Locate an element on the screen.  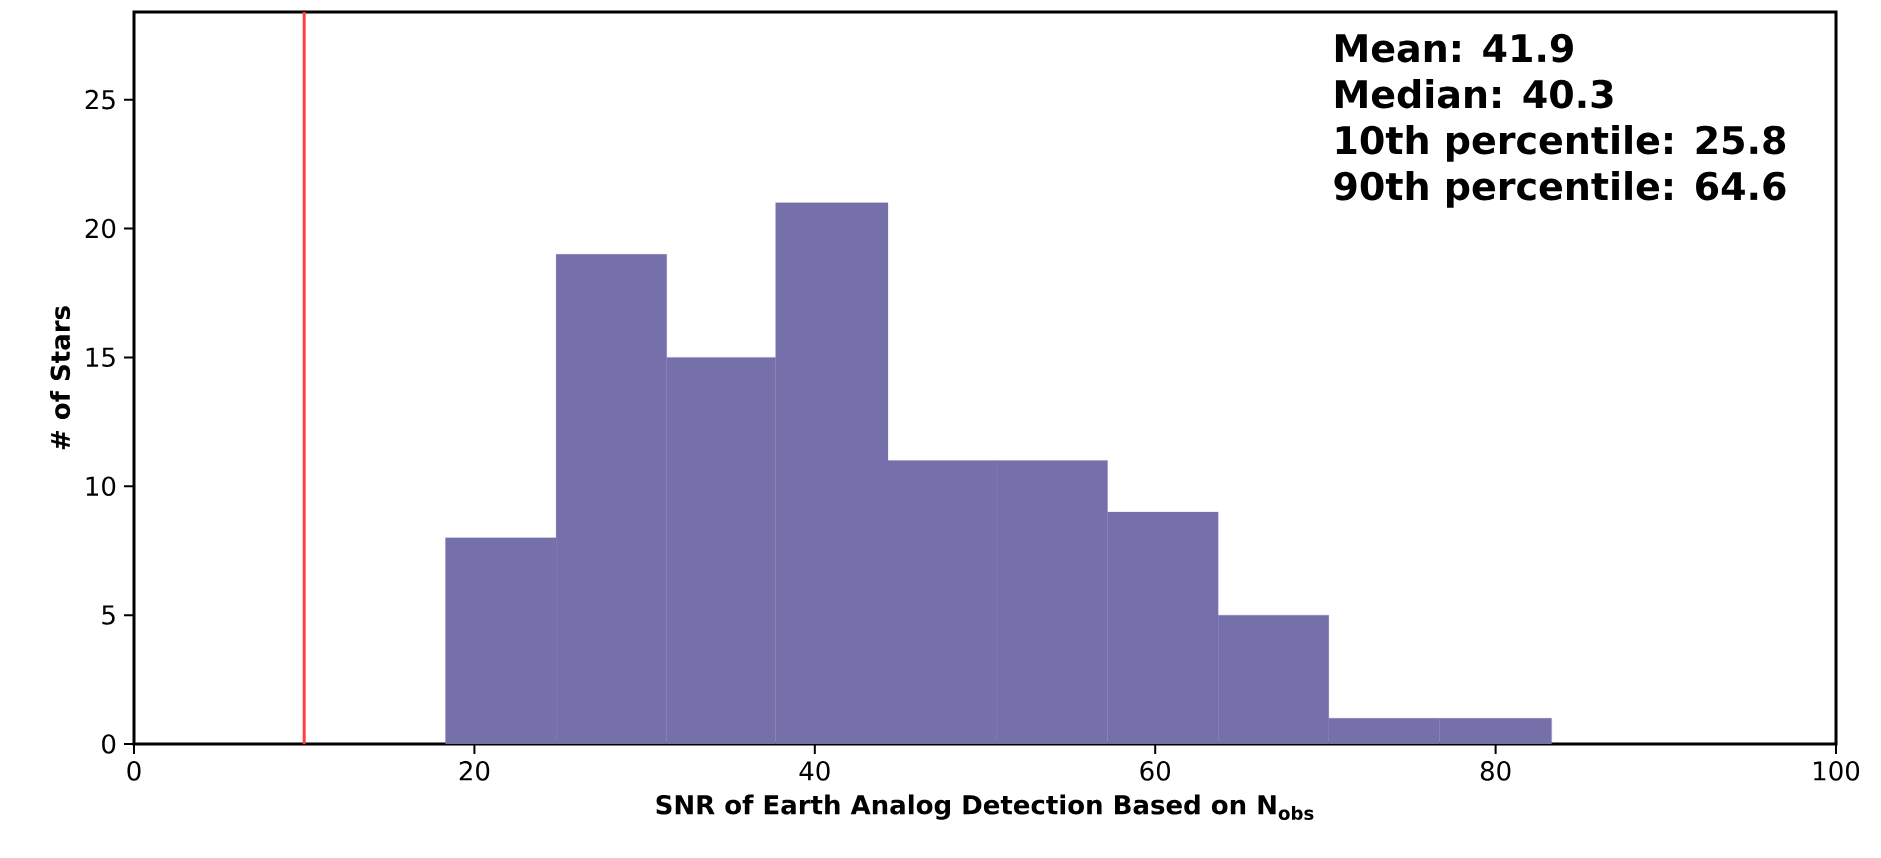
x-tick-label: 0 is located at coordinates (134, 771).